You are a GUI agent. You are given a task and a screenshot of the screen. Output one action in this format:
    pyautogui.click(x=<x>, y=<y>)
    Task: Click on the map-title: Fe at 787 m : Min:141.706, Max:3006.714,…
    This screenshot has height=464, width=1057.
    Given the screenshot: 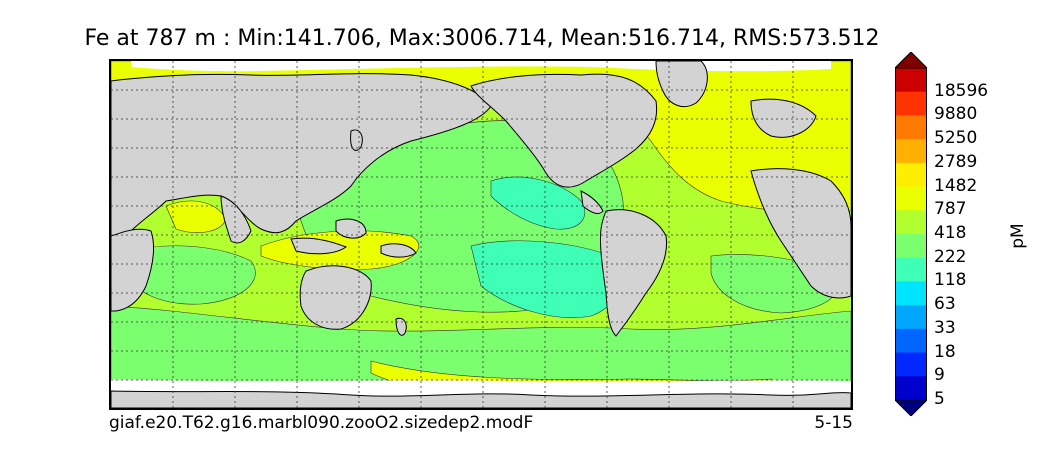 What is the action you would take?
    pyautogui.click(x=482, y=38)
    